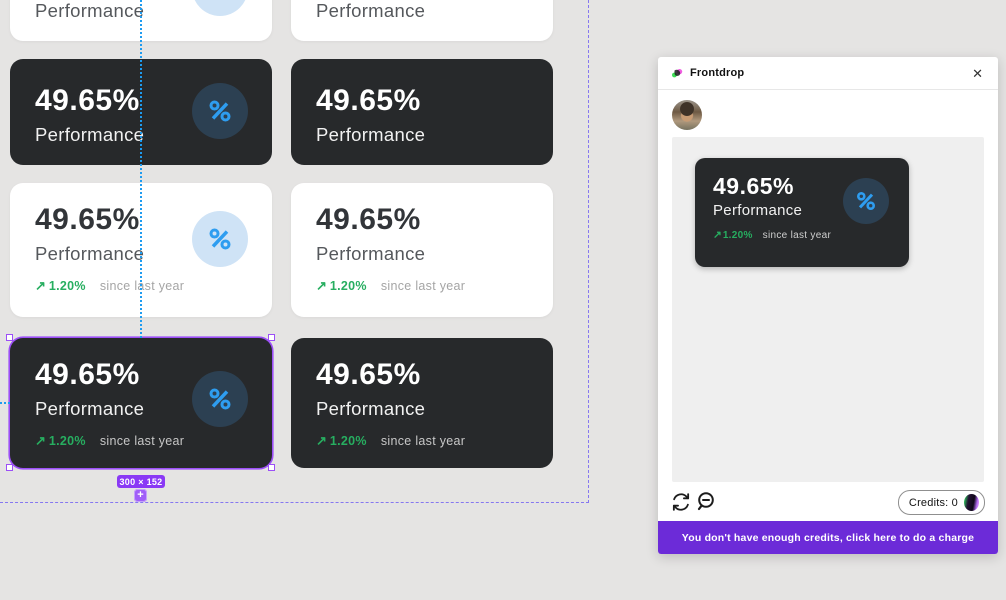 This screenshot has height=600, width=1006. I want to click on frontdrop-logo-icon, so click(677, 73).